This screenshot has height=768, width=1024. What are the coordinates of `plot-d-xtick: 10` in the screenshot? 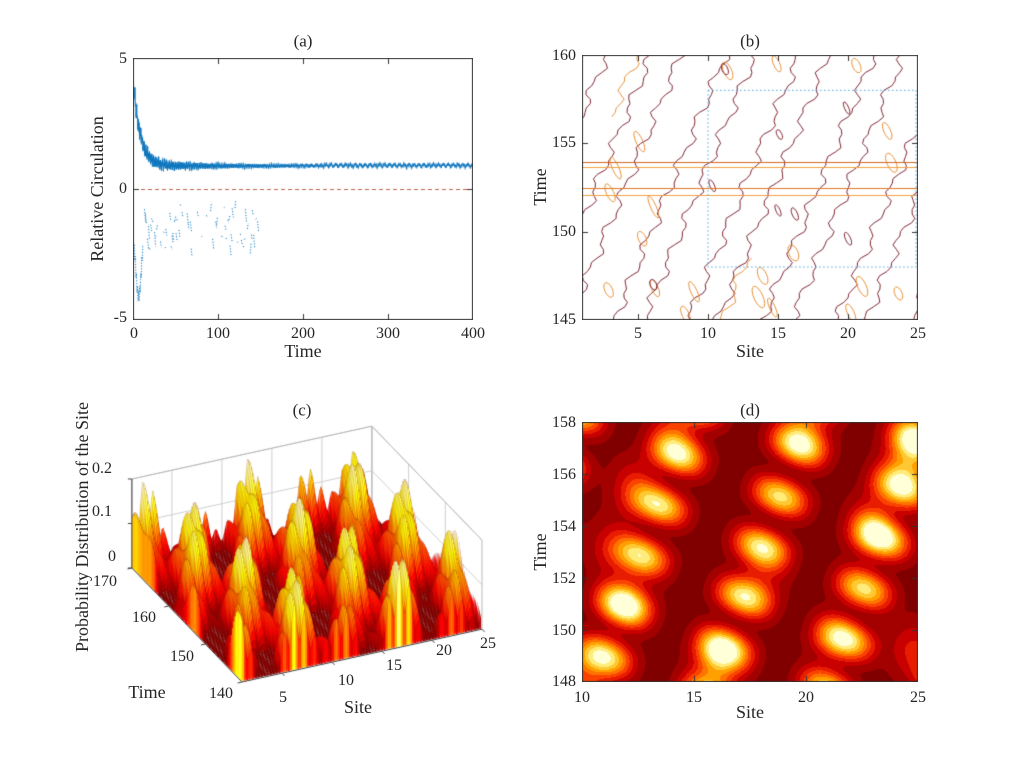 It's located at (582, 697).